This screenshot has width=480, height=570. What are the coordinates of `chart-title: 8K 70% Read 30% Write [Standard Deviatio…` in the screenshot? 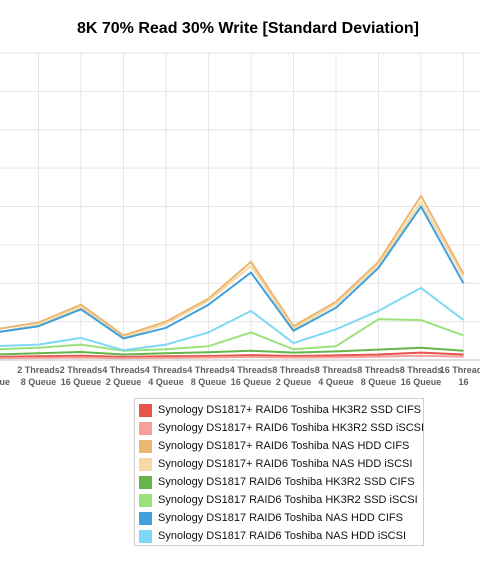 It's located at (248, 28).